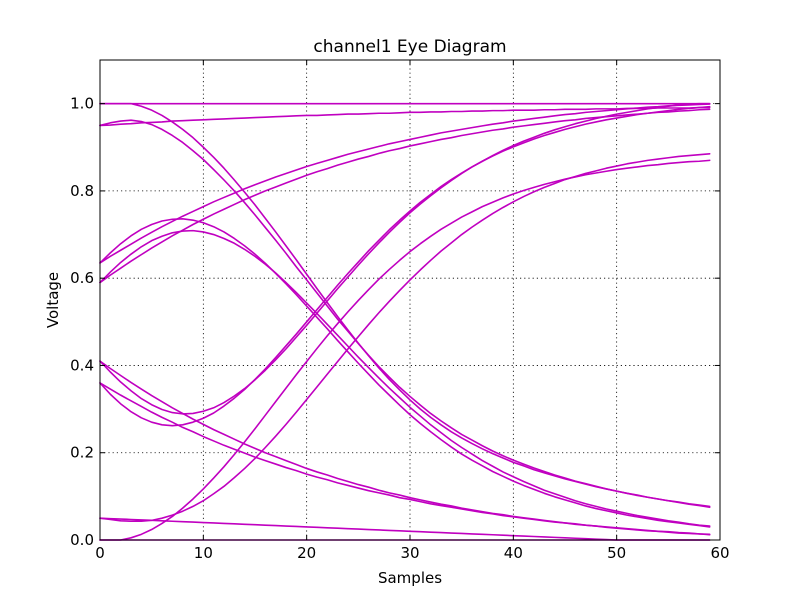  Describe the element at coordinates (409, 553) in the screenshot. I see `x-tick-label: 30` at that location.